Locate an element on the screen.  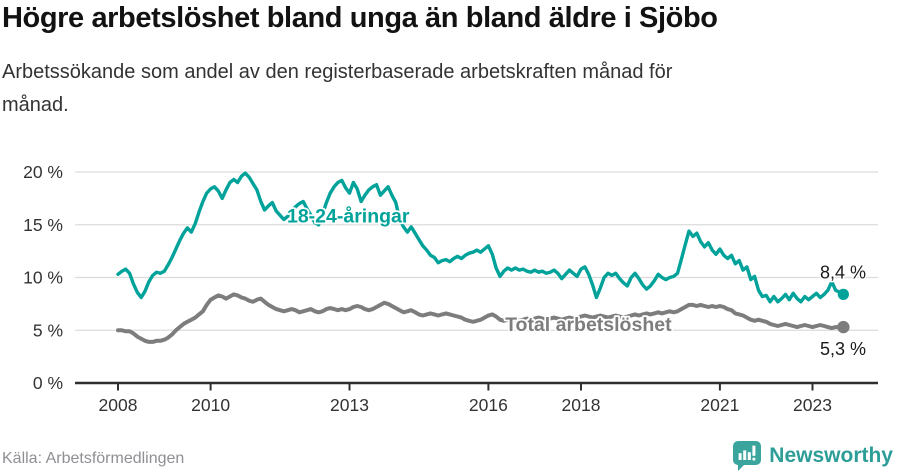
page-subtitle-line-2: månad. is located at coordinates (35, 105).